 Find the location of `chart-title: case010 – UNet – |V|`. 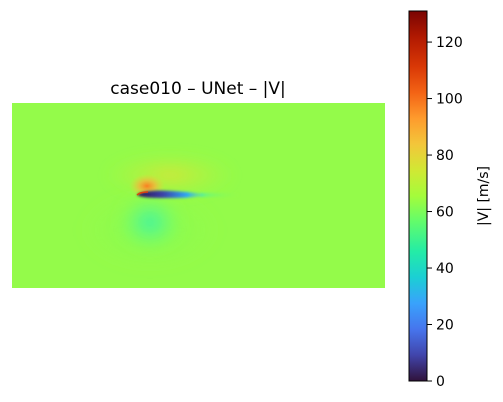

chart-title: case010 – UNet – |V| is located at coordinates (198, 89).